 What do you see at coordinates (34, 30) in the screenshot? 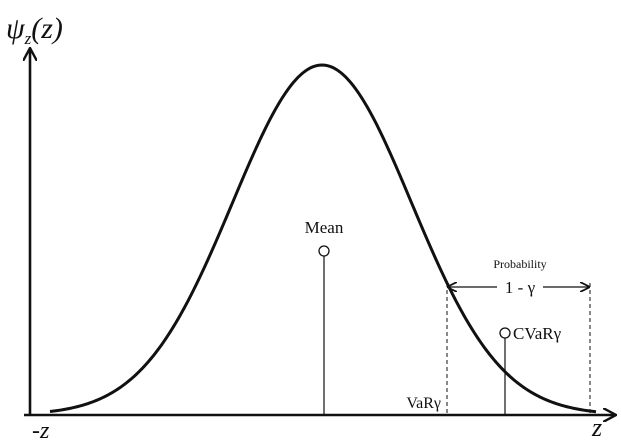
I see `y-axis-label: ψz(z)` at bounding box center [34, 30].